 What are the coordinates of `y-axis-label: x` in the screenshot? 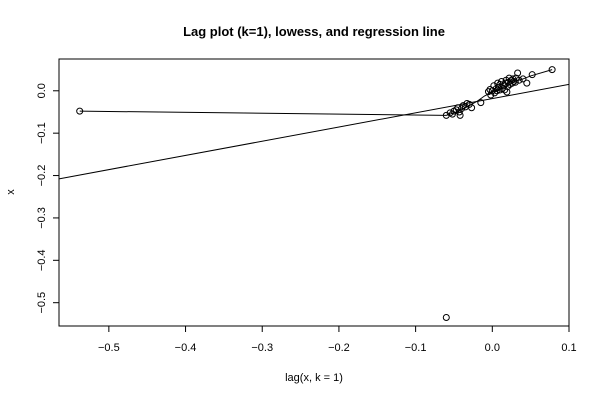 It's located at (11, 192).